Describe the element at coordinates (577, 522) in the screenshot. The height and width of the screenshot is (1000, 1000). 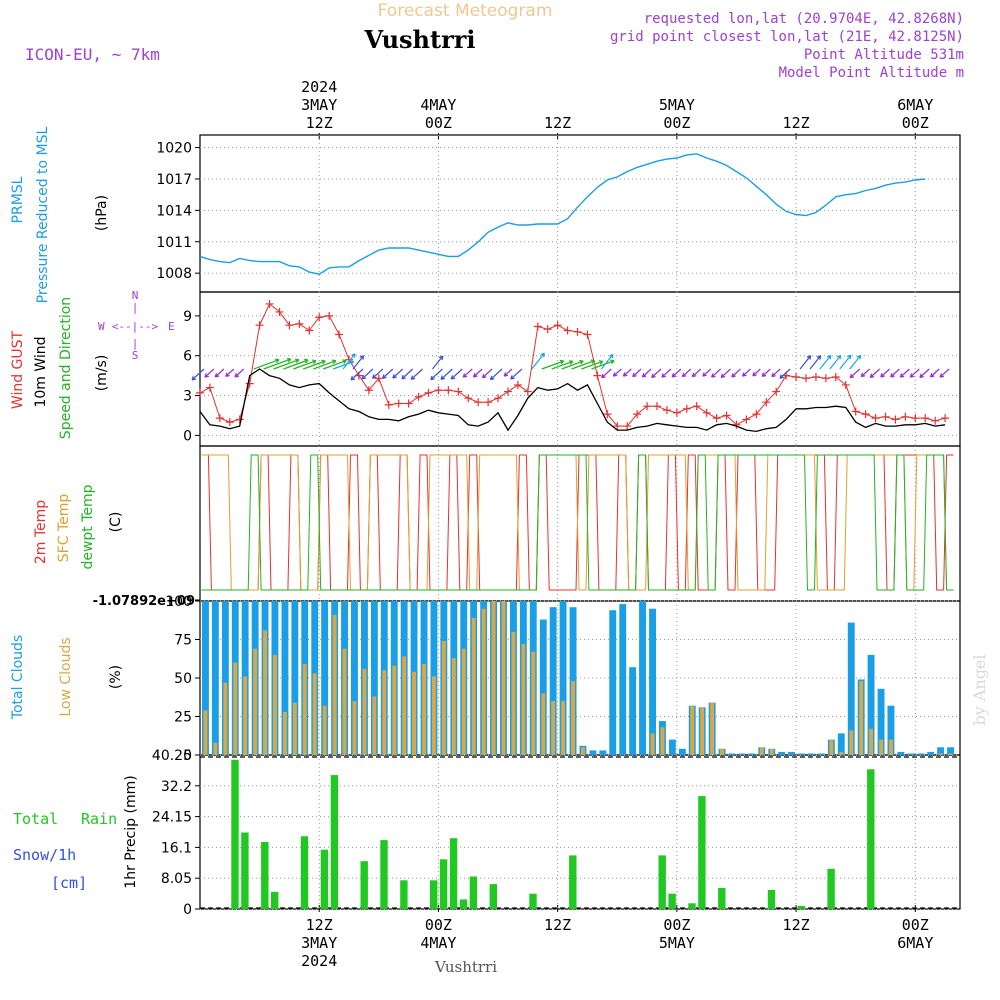
I see `temp-sfc-line` at that location.